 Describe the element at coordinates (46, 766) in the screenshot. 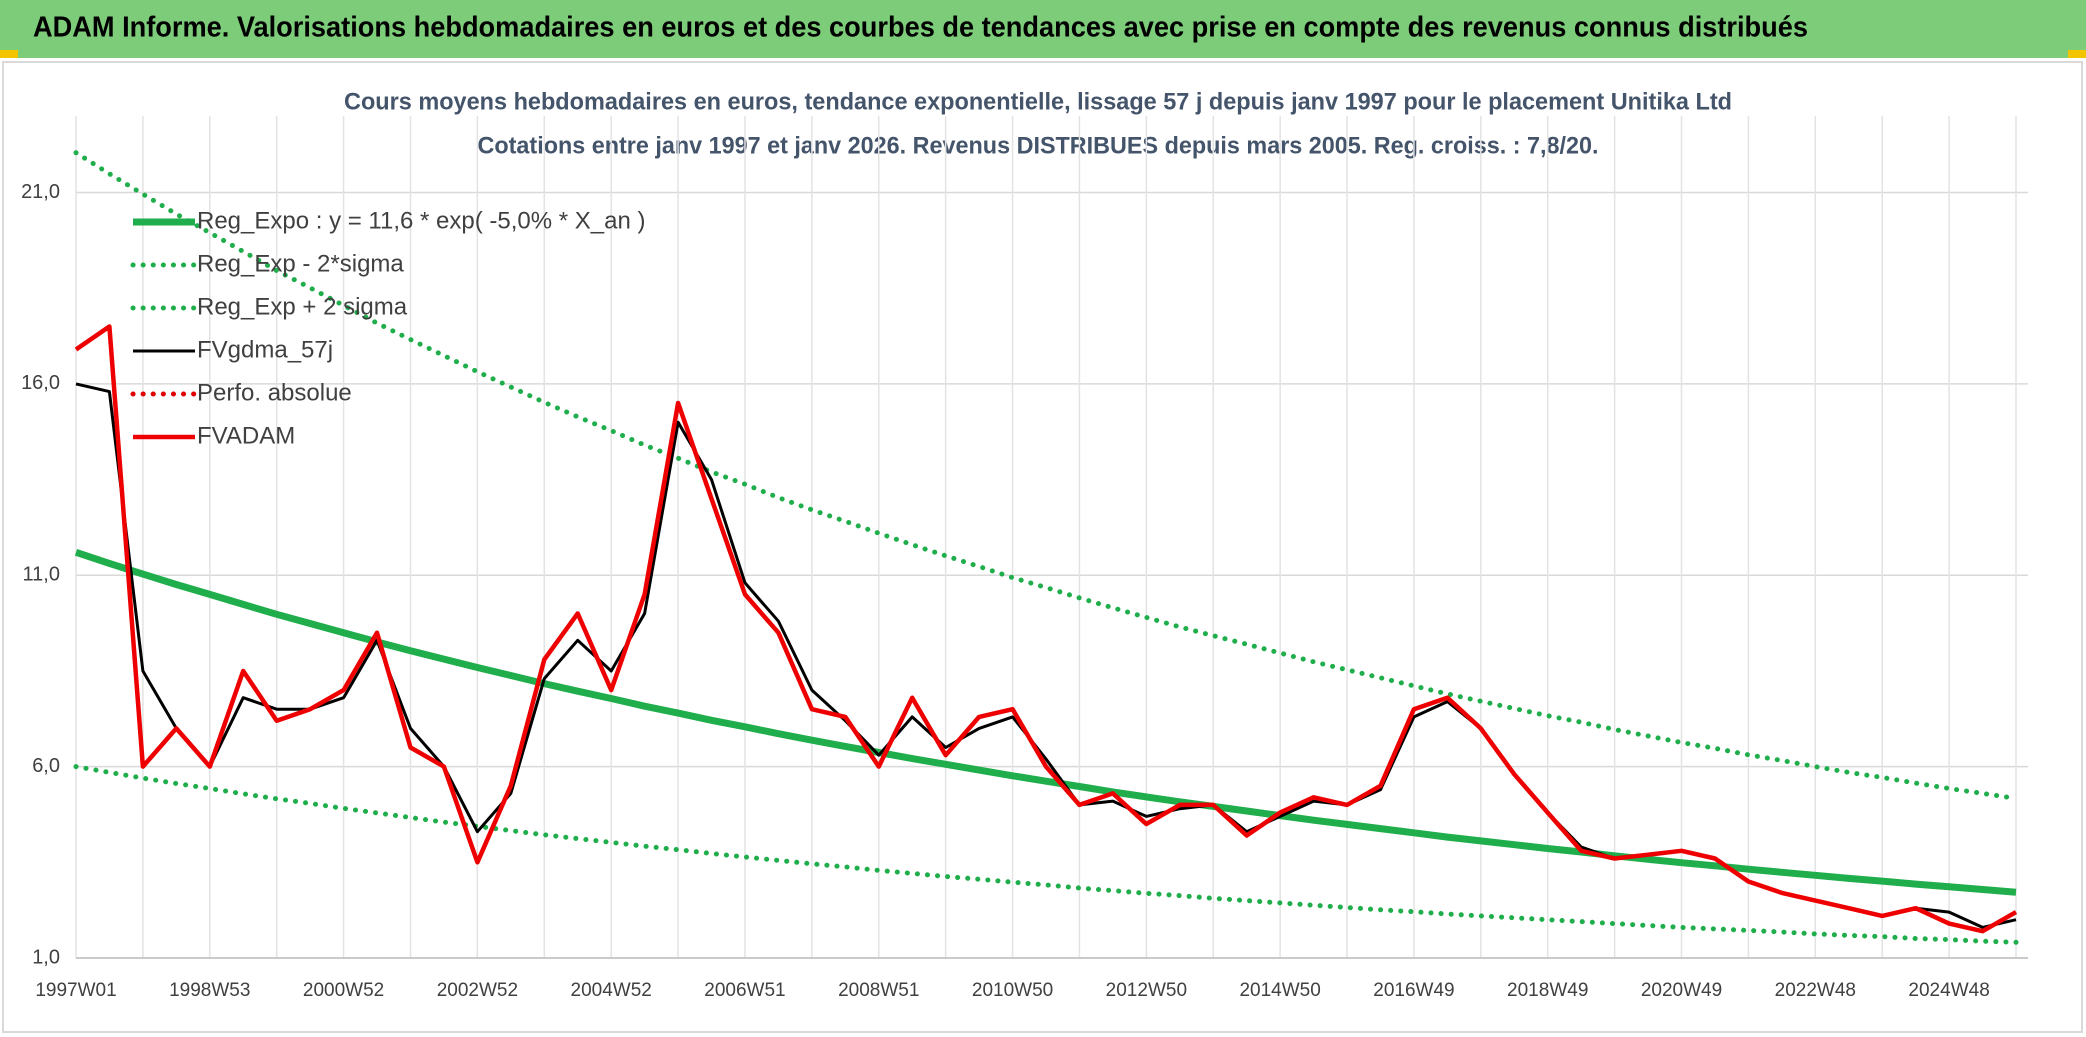

I see `y-tick-label: 6,0` at that location.